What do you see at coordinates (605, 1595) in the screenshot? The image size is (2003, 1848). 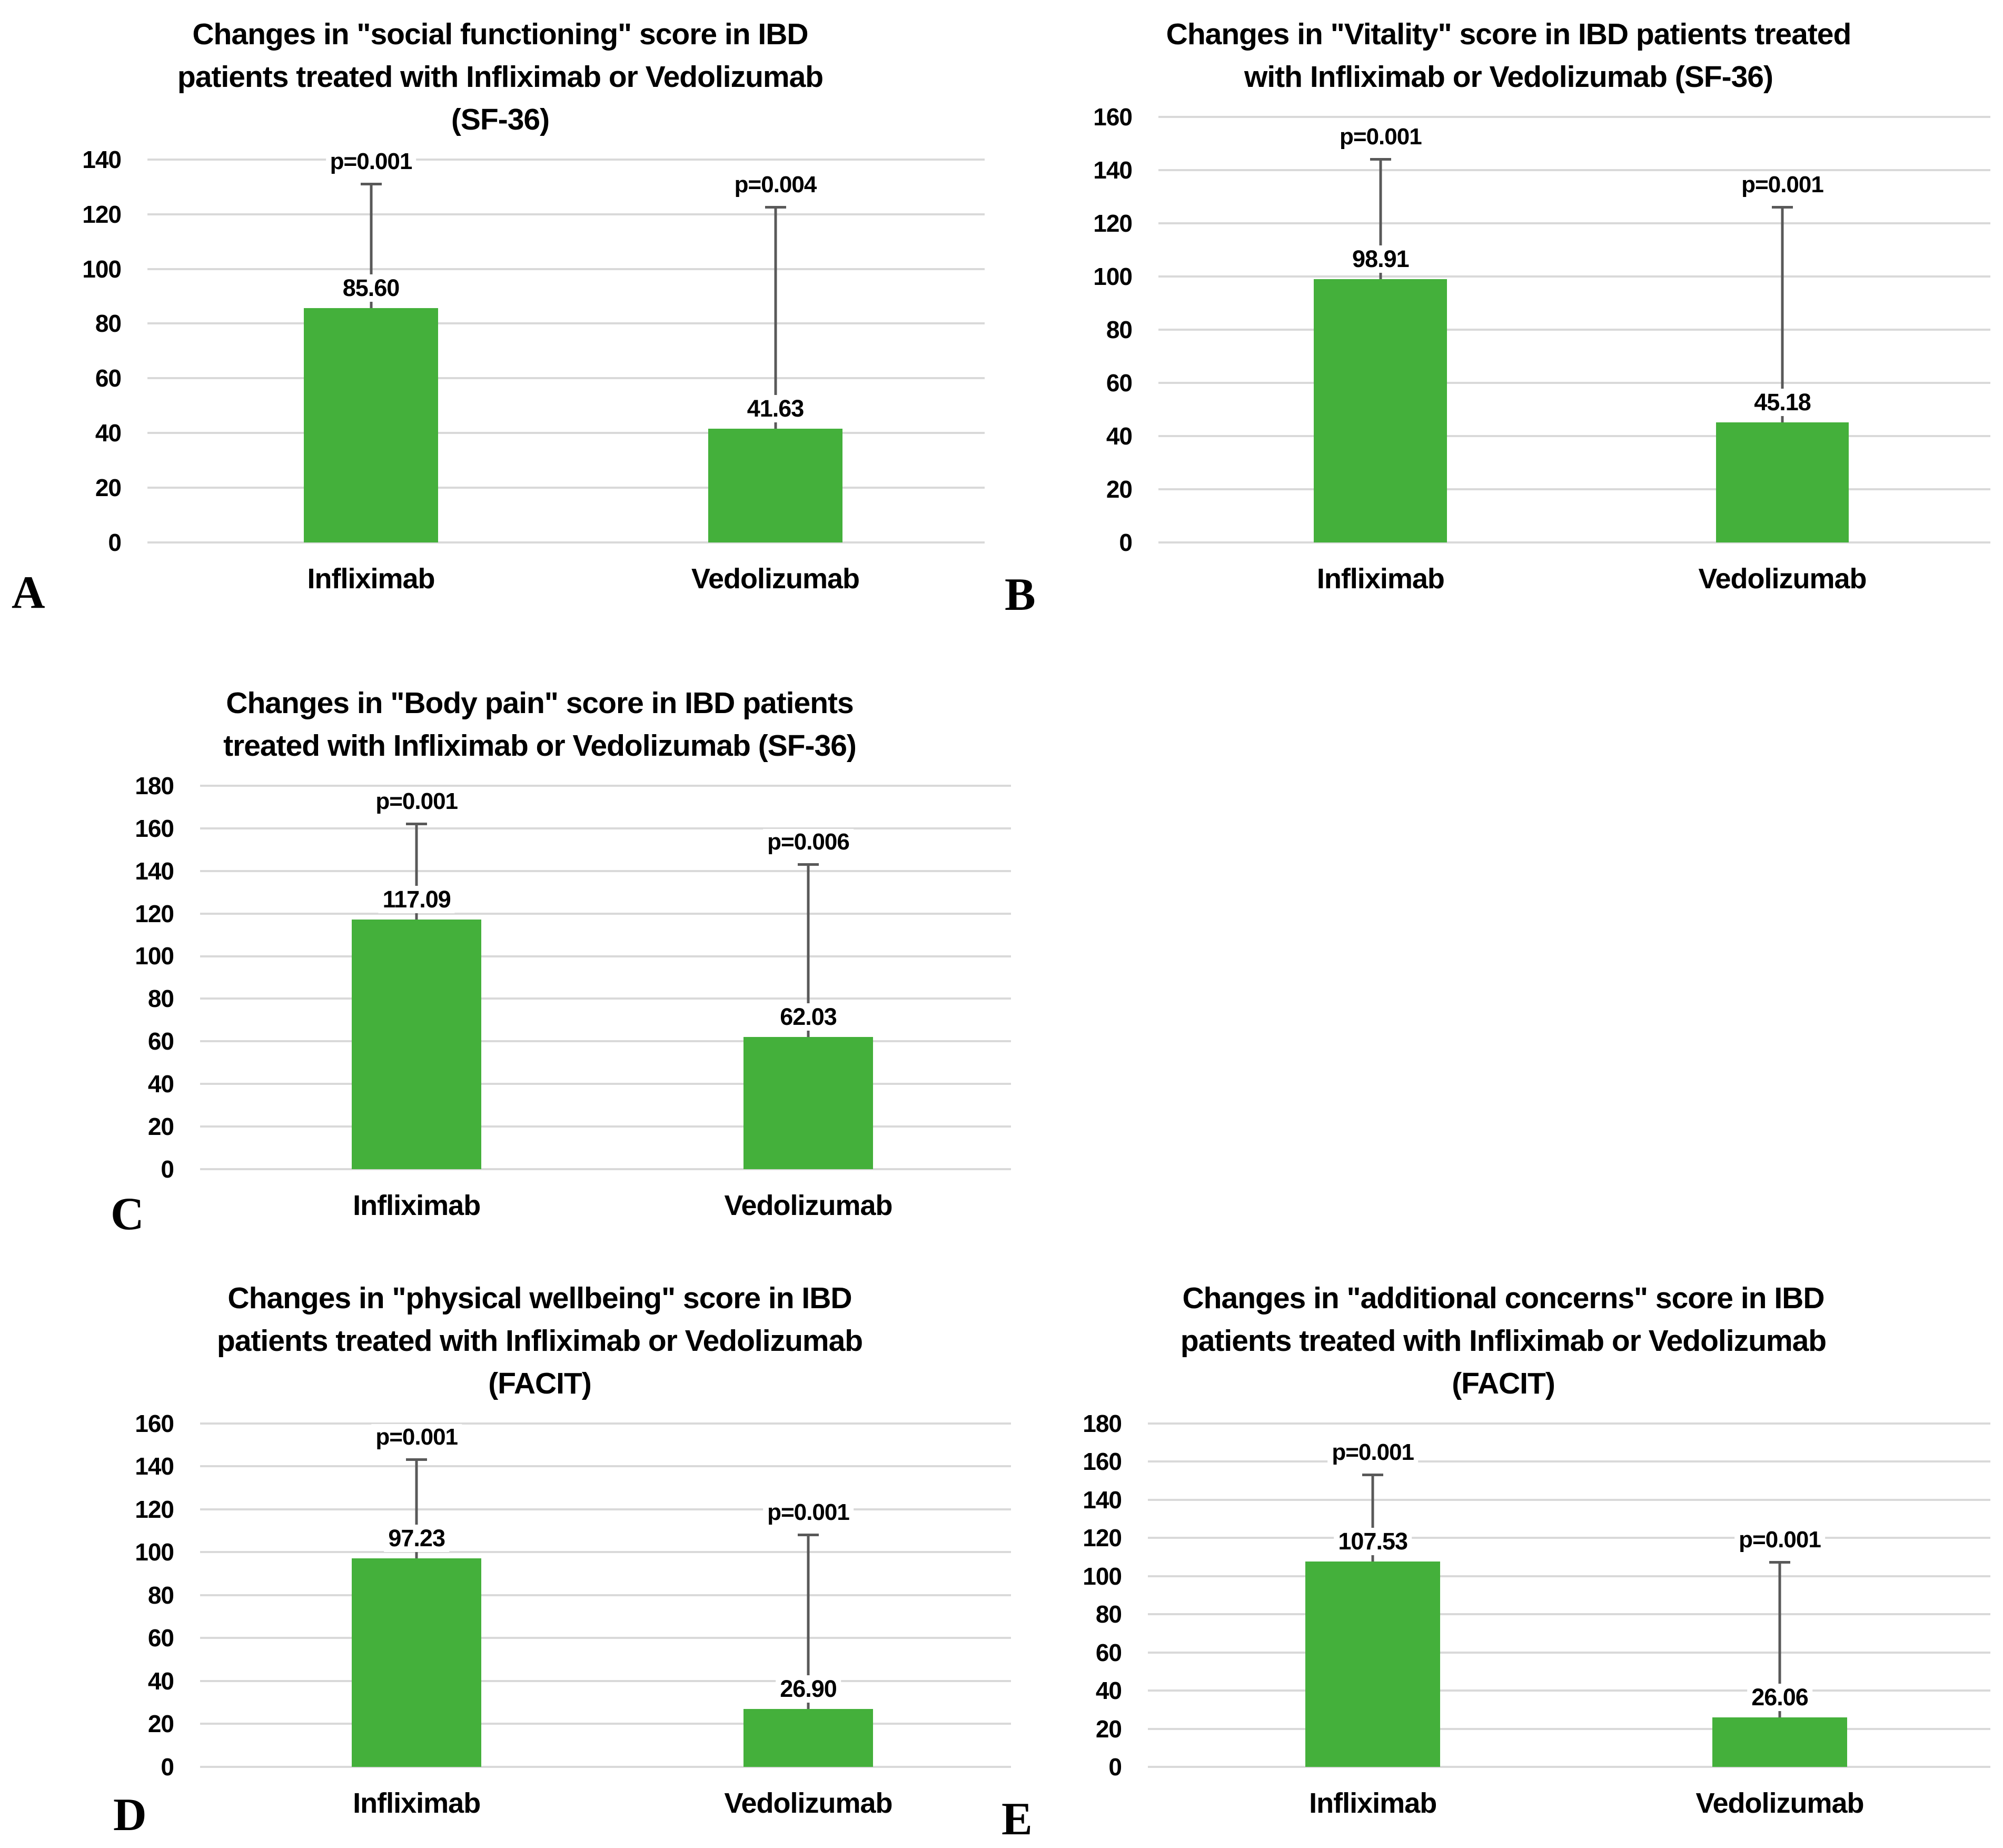 I see `plot-area: 97.23 p=0.001 26.90 p=0.001` at bounding box center [605, 1595].